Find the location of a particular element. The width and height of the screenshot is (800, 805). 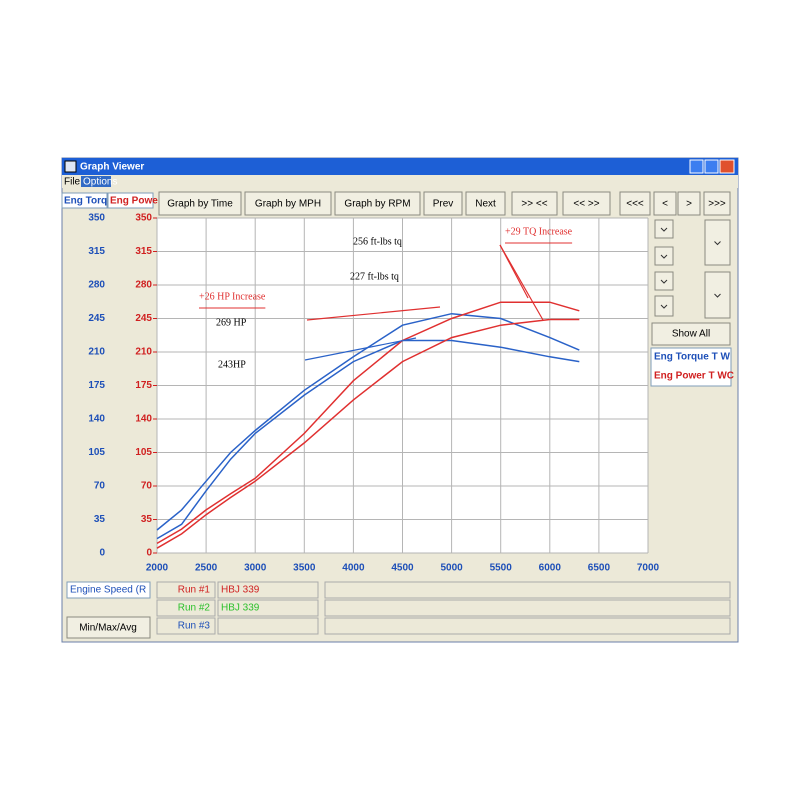

toolbar-button-label: Graph by MPH is located at coordinates (288, 204).